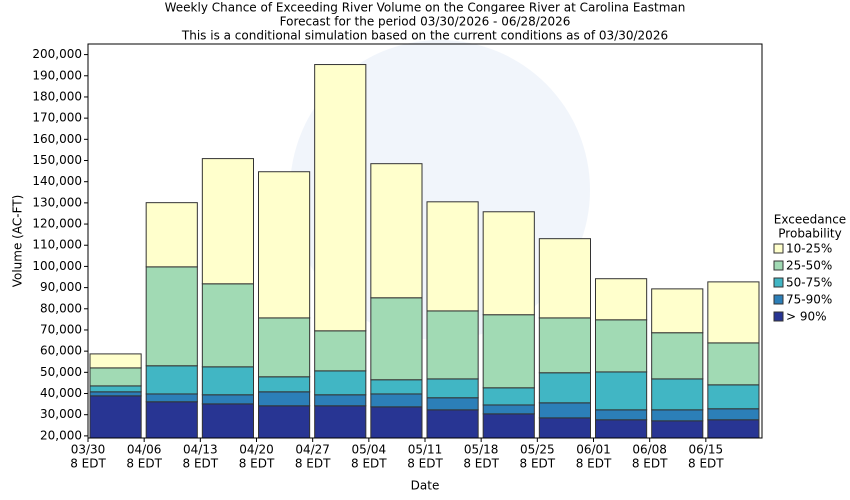  What do you see at coordinates (537, 450) in the screenshot?
I see `x-tick-label: 05/25` at bounding box center [537, 450].